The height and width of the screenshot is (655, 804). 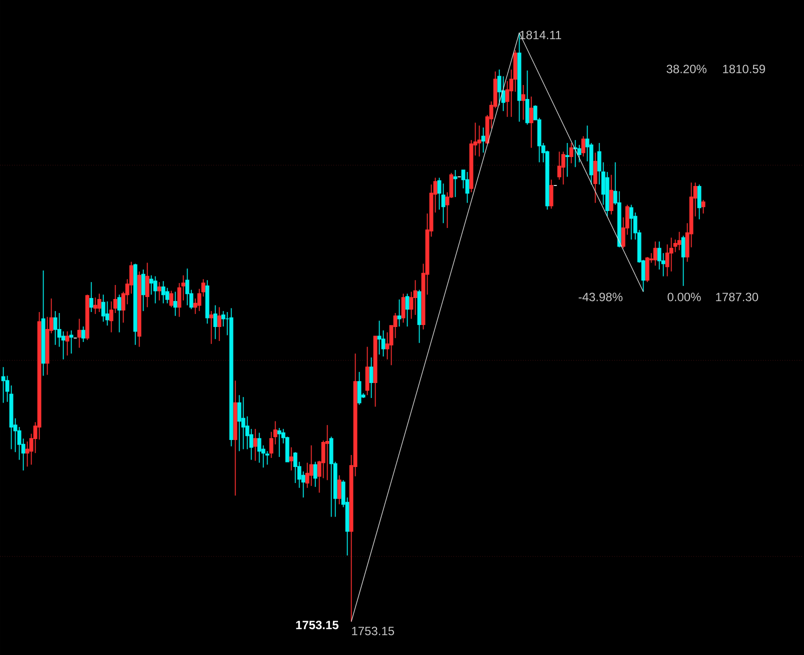 What do you see at coordinates (744, 69) in the screenshot?
I see `text: 1810.59` at bounding box center [744, 69].